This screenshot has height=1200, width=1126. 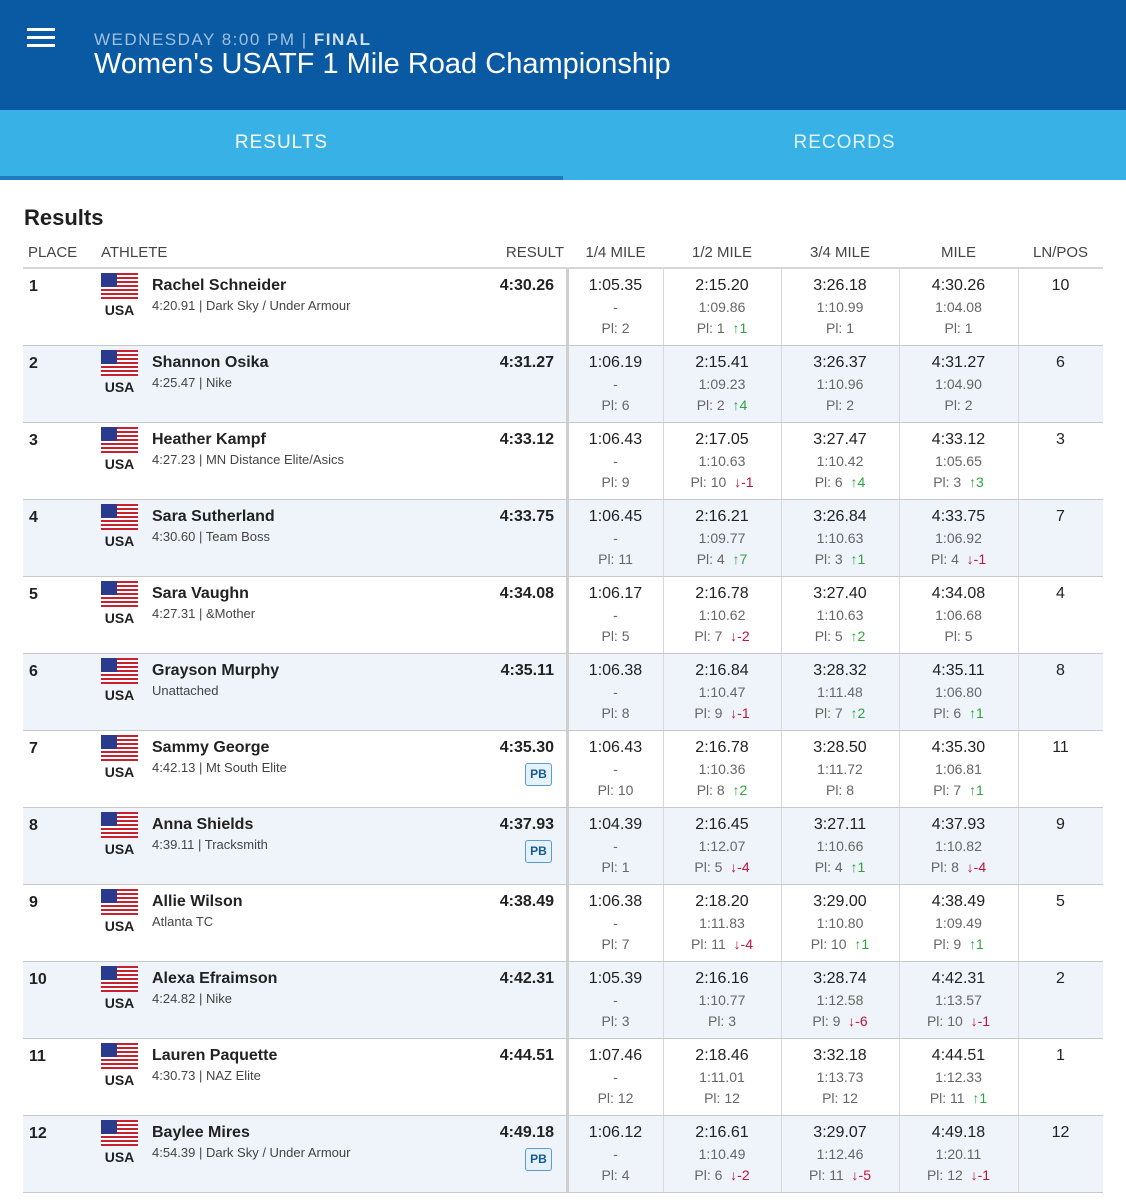 What do you see at coordinates (615, 1098) in the screenshot?
I see `split-position: Pl: 12` at bounding box center [615, 1098].